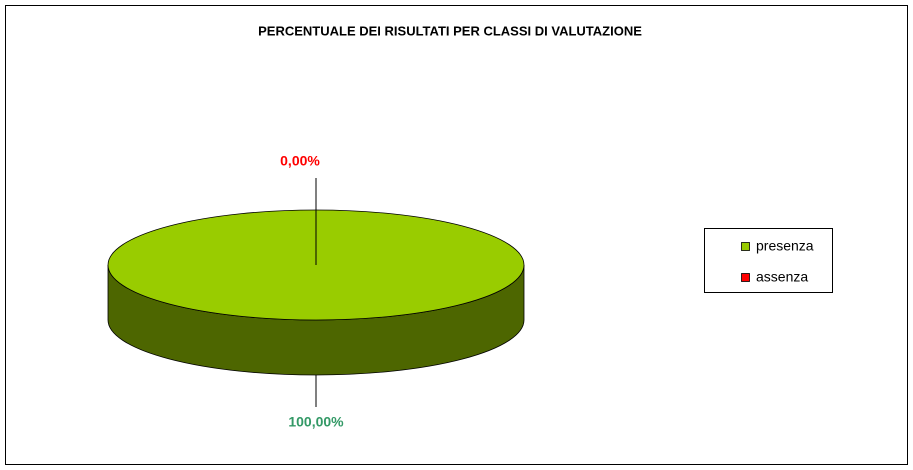 This screenshot has height=470, width=913. What do you see at coordinates (300, 161) in the screenshot?
I see `data-label: 0,00%` at bounding box center [300, 161].